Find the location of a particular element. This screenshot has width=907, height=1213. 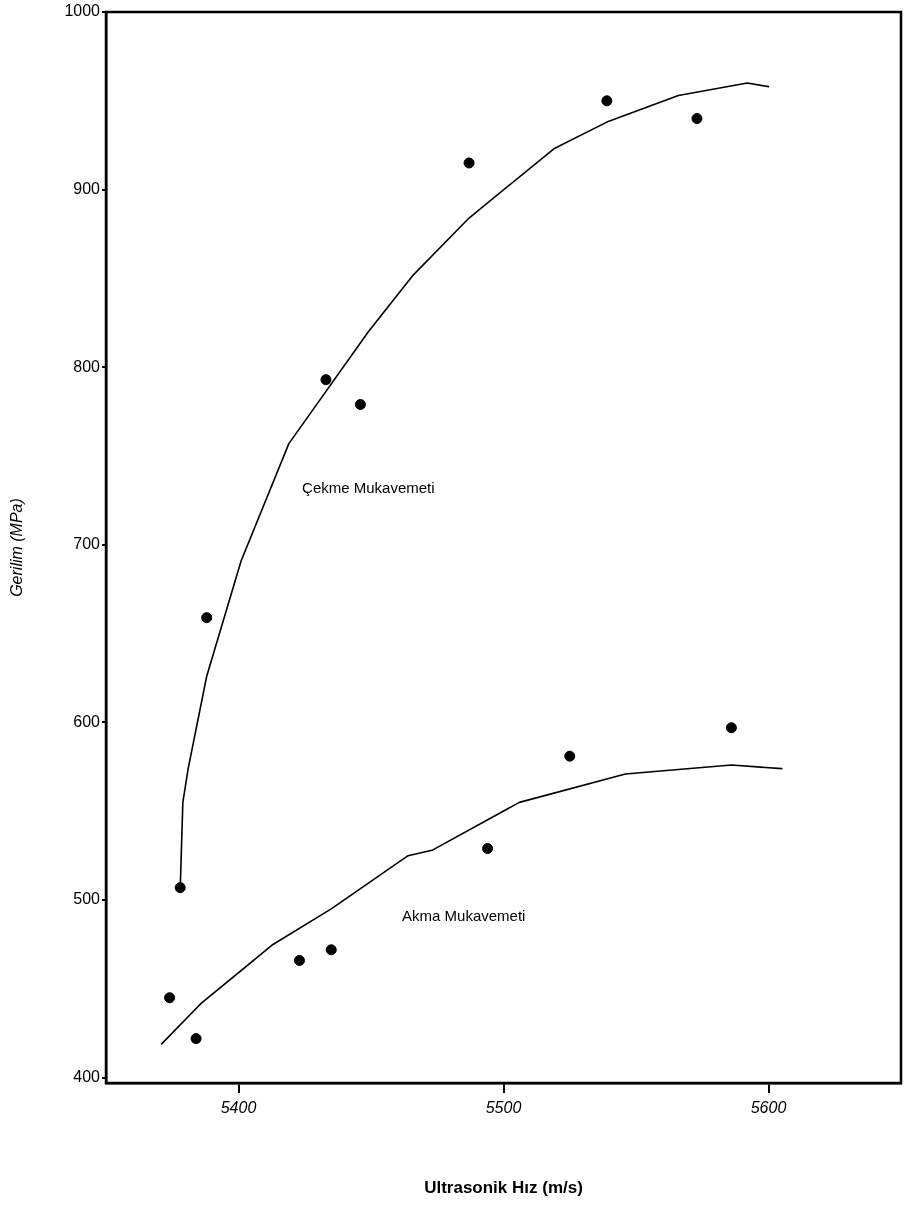

x-axis-title: Ultrasonik Hız (m/s) is located at coordinates (503, 1188).